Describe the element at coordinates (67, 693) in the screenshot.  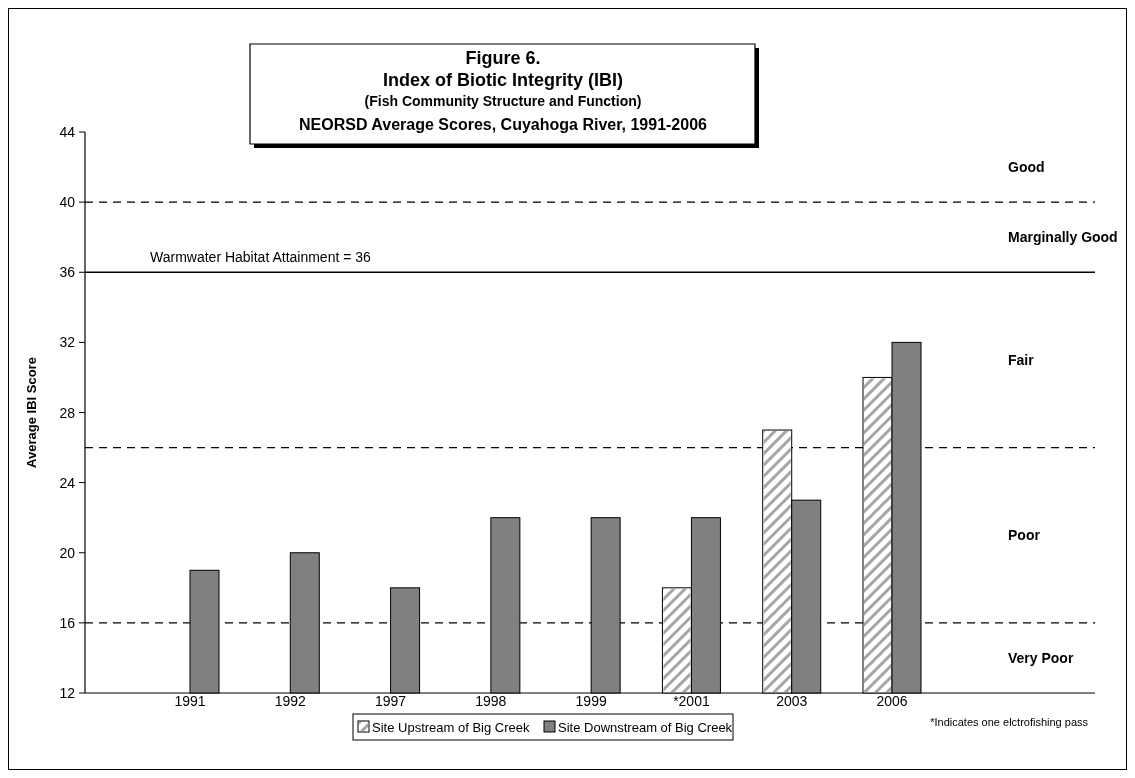
I see `y-tick-label: 12` at that location.